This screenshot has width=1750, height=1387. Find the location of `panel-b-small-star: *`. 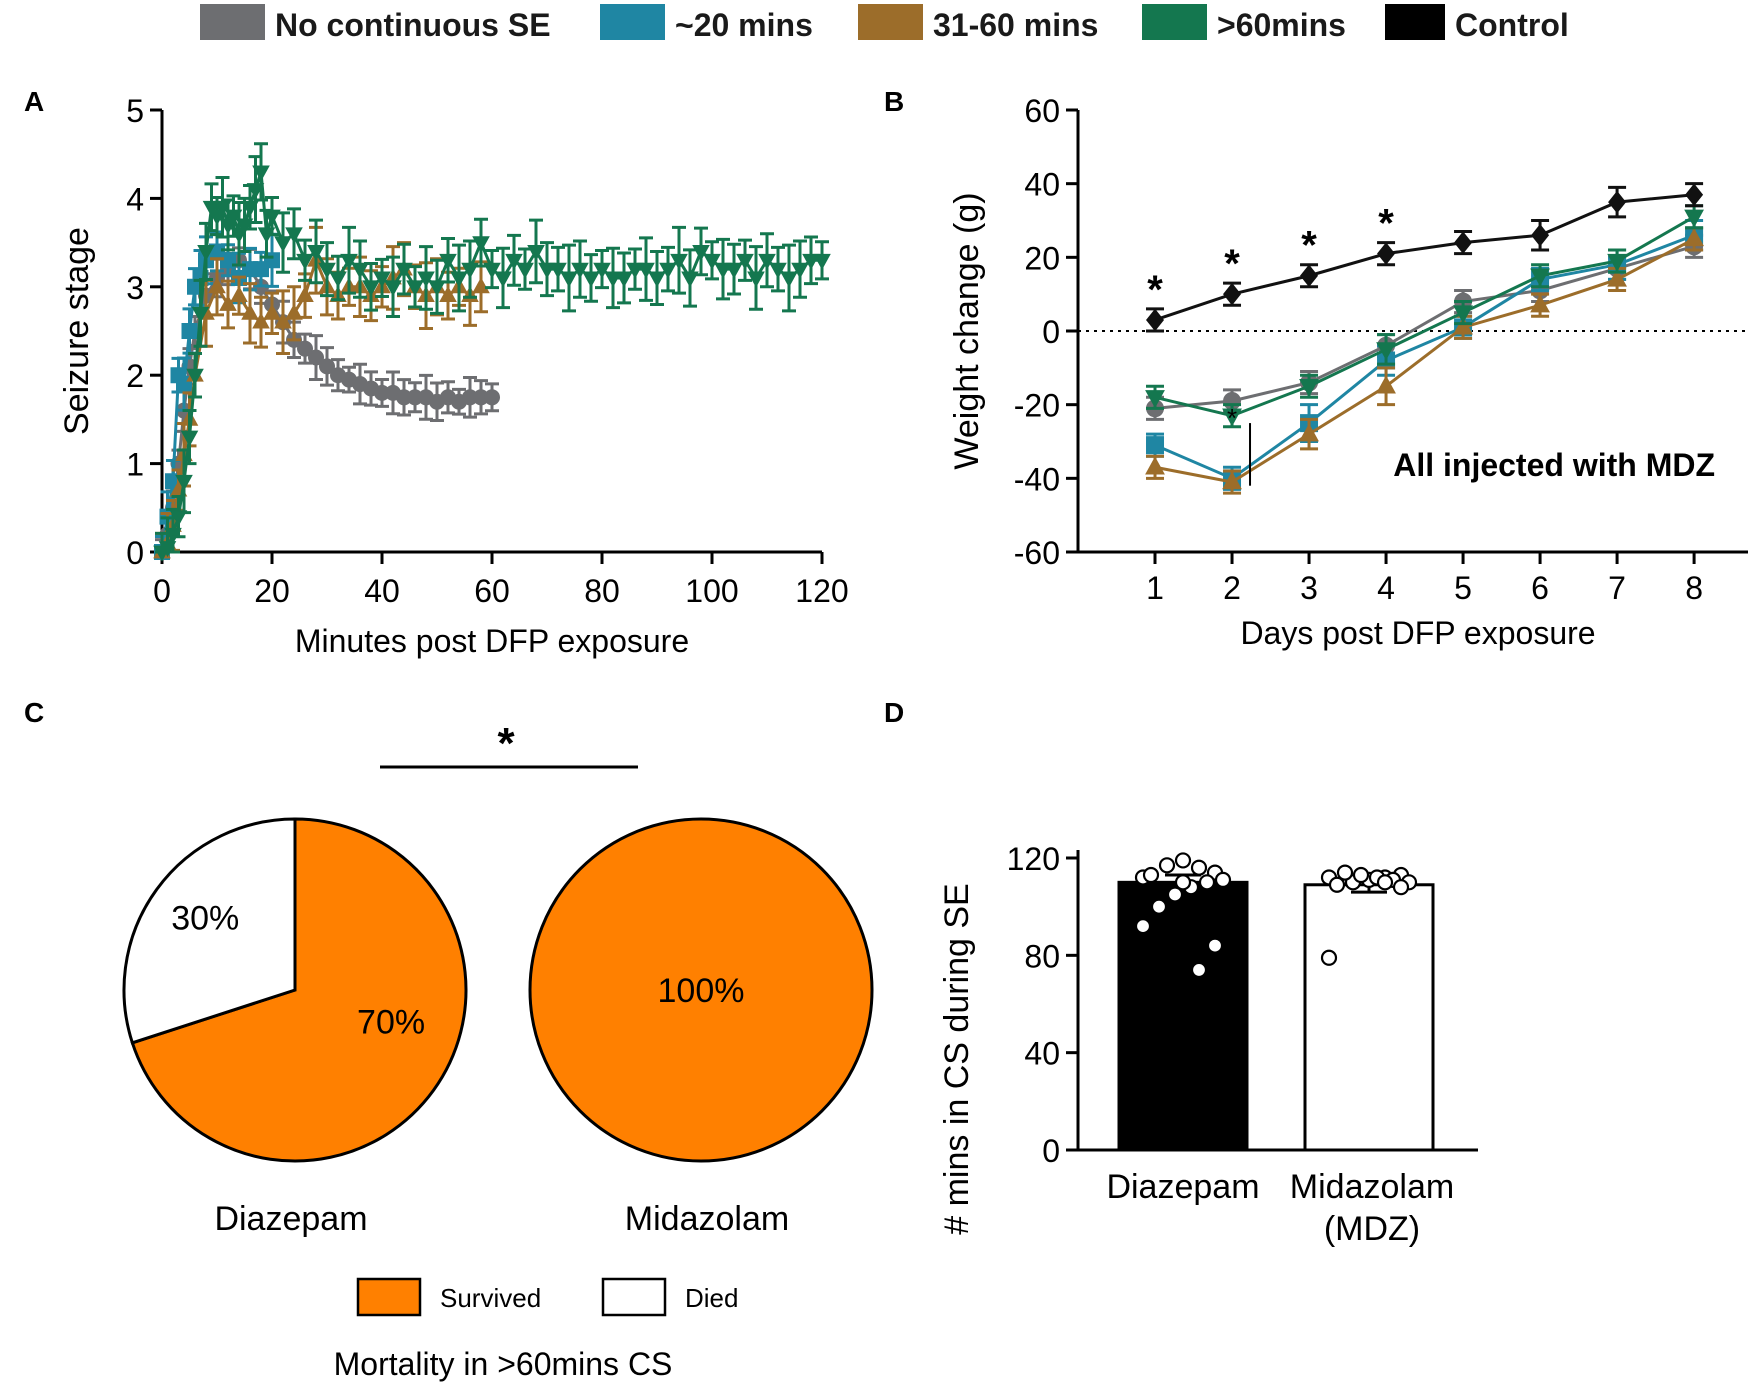

panel-b-small-star: * is located at coordinates (1232, 418).